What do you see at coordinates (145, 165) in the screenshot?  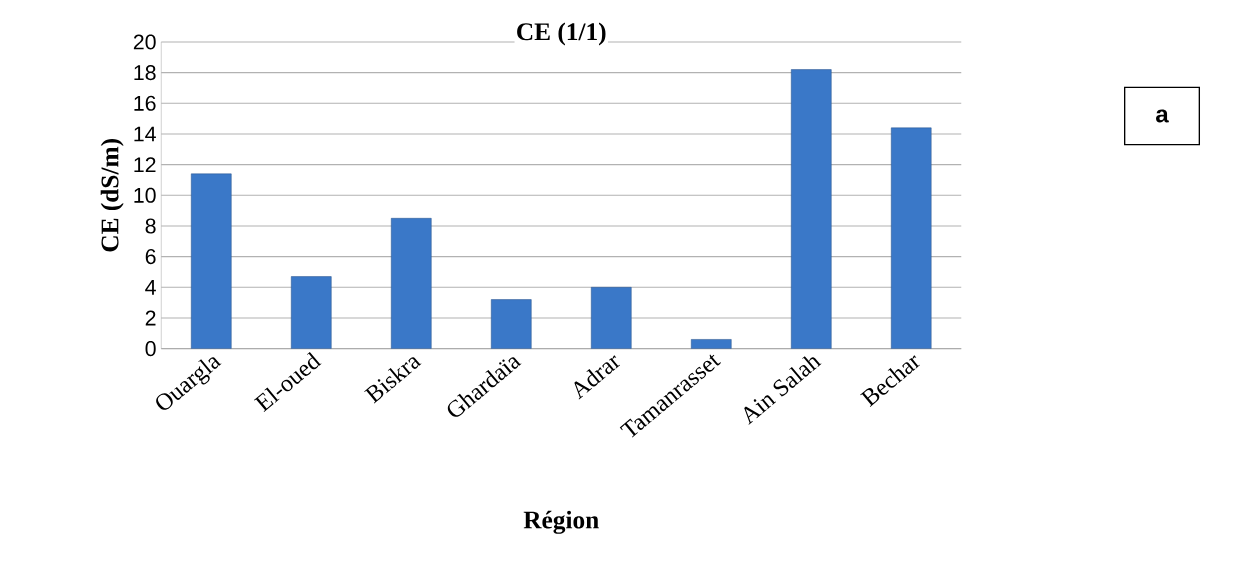 I see `y-tick-label: 12` at bounding box center [145, 165].